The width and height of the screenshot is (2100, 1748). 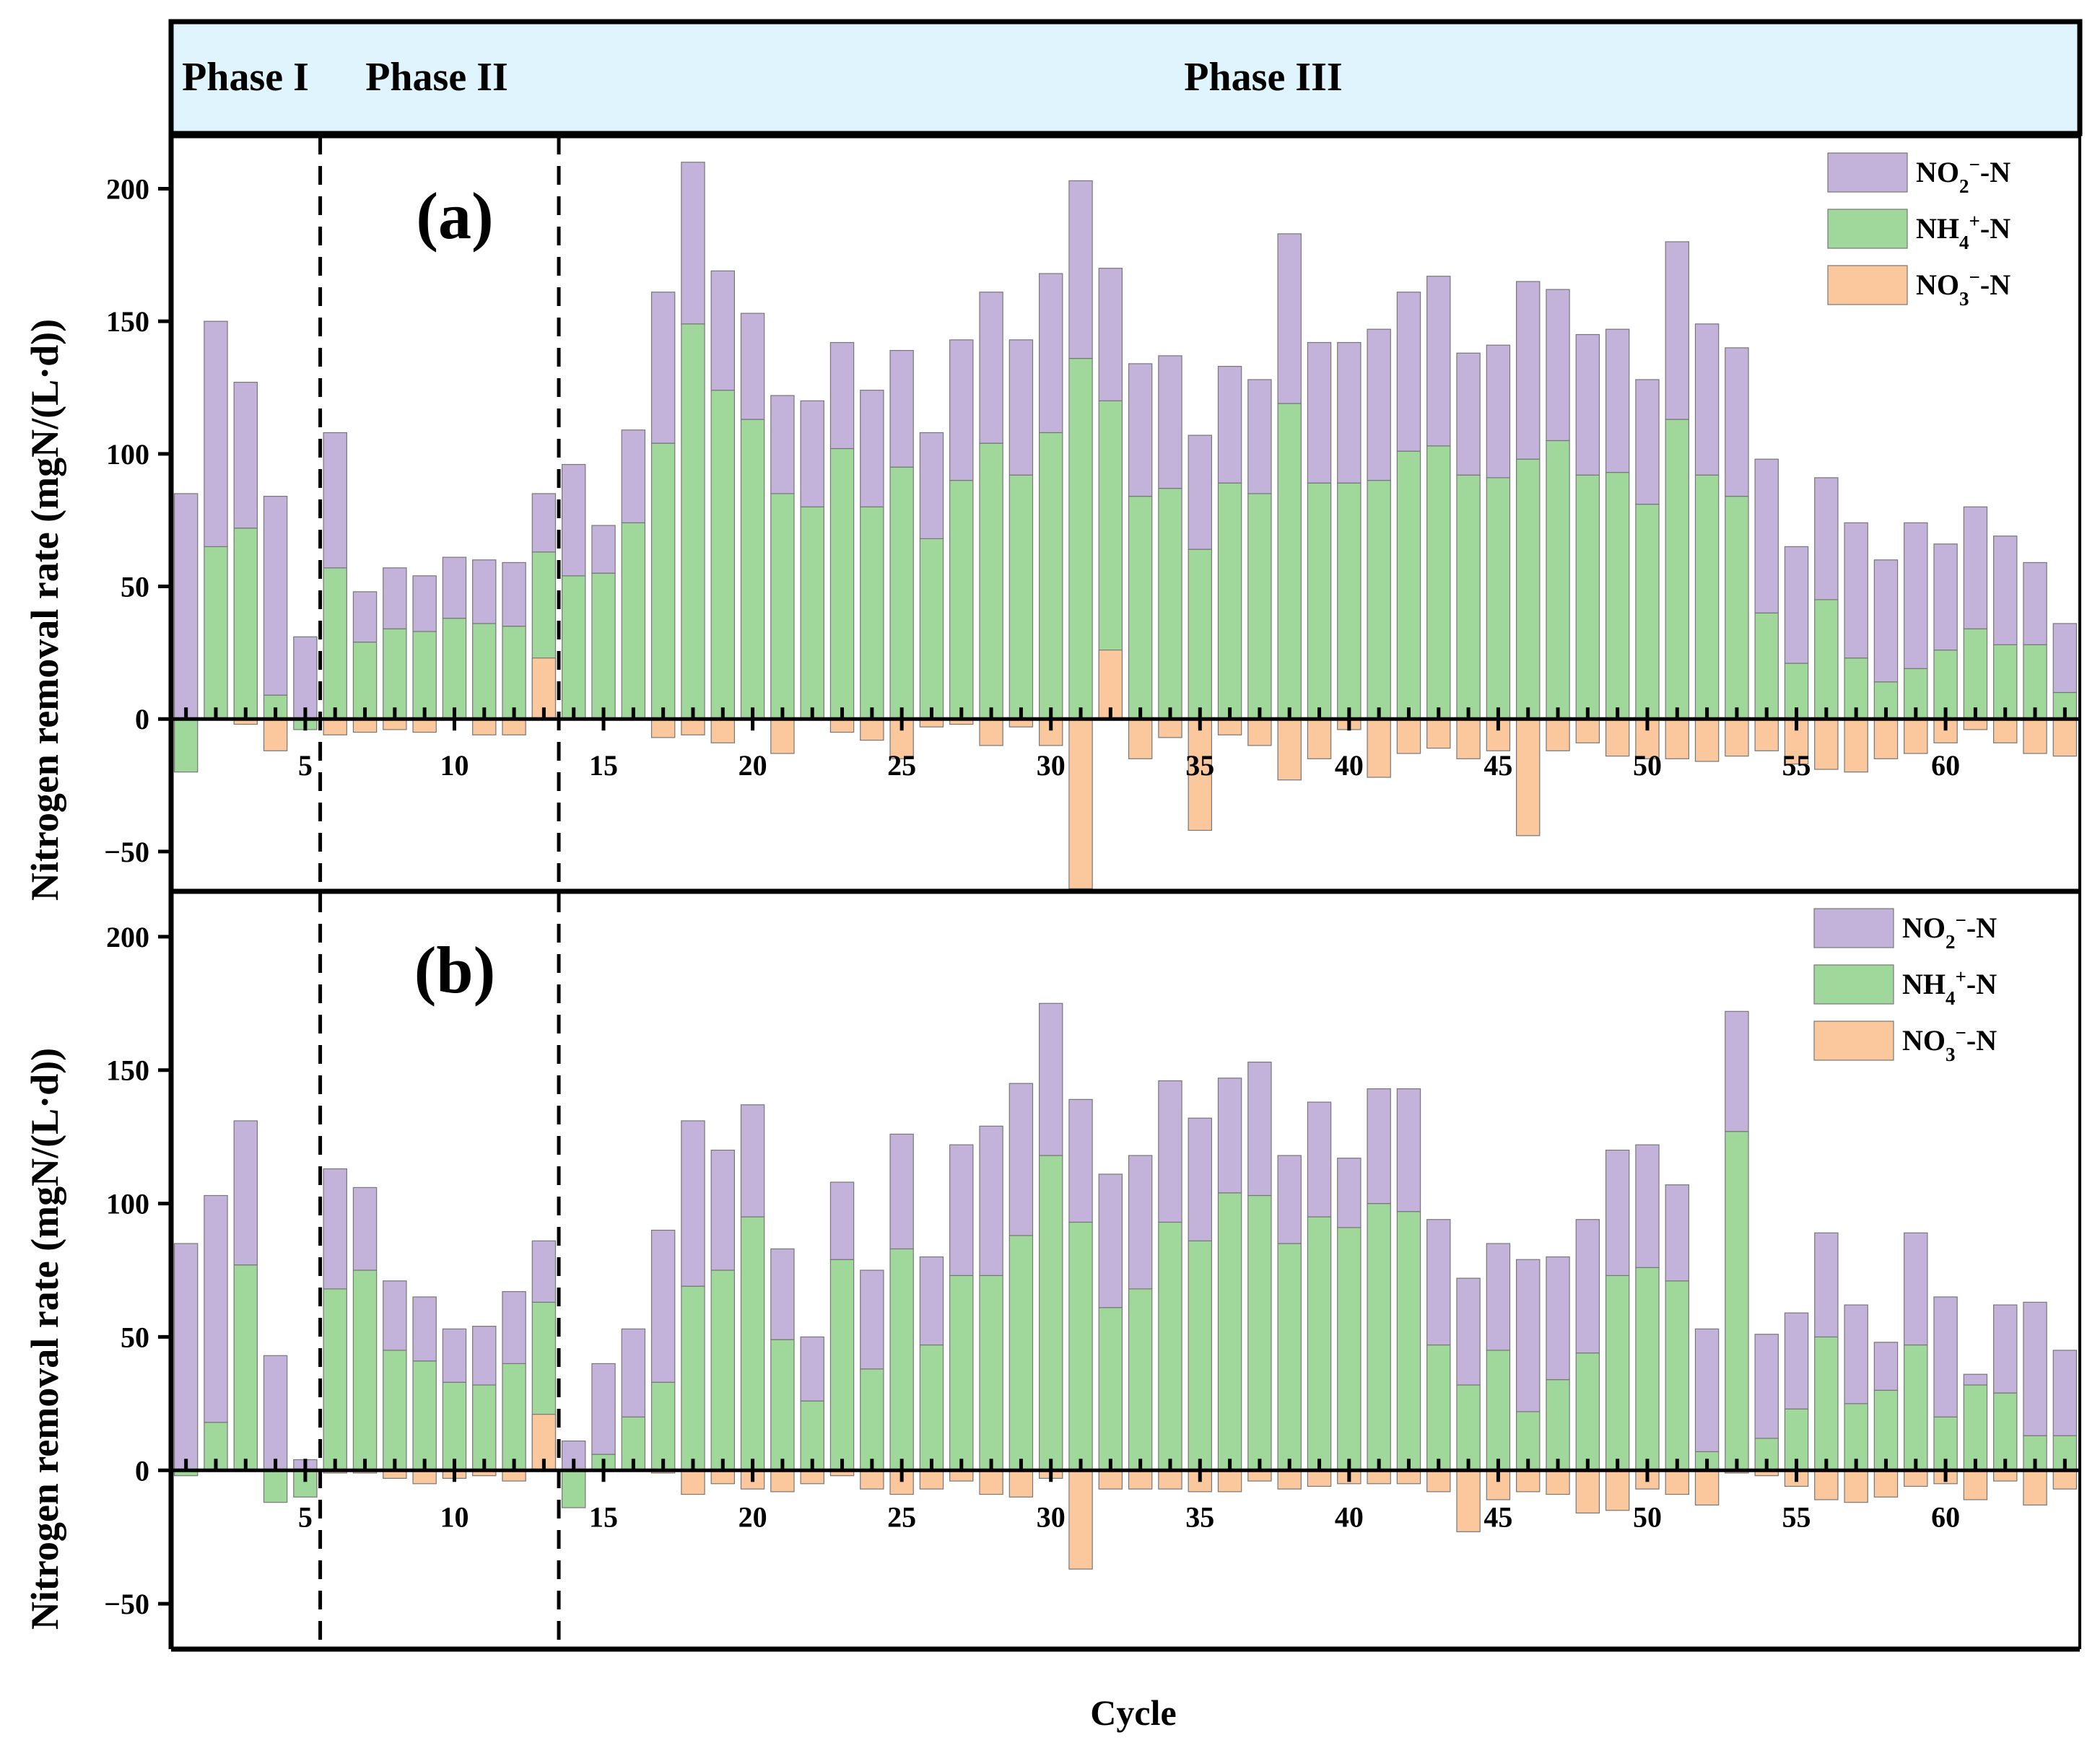 What do you see at coordinates (603, 1516) in the screenshot?
I see `x-tick-label: 15` at bounding box center [603, 1516].